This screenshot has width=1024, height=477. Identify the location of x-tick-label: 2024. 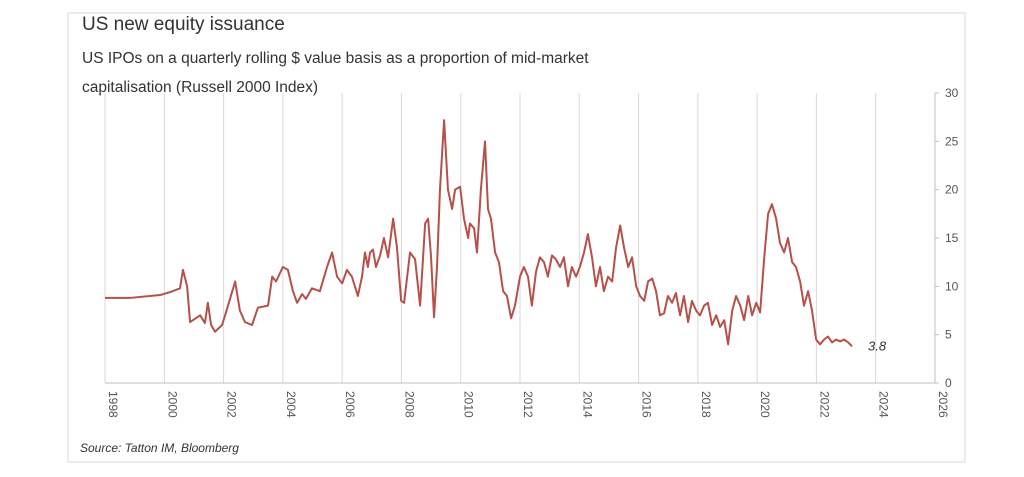
(884, 404).